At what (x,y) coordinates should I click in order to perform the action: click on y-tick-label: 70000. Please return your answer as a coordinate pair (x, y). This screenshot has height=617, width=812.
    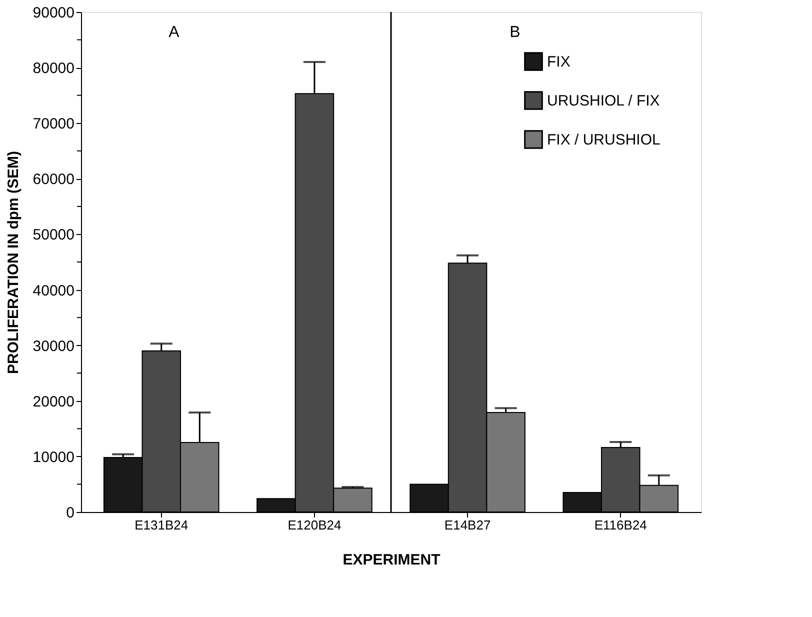
    Looking at the image, I should click on (53, 124).